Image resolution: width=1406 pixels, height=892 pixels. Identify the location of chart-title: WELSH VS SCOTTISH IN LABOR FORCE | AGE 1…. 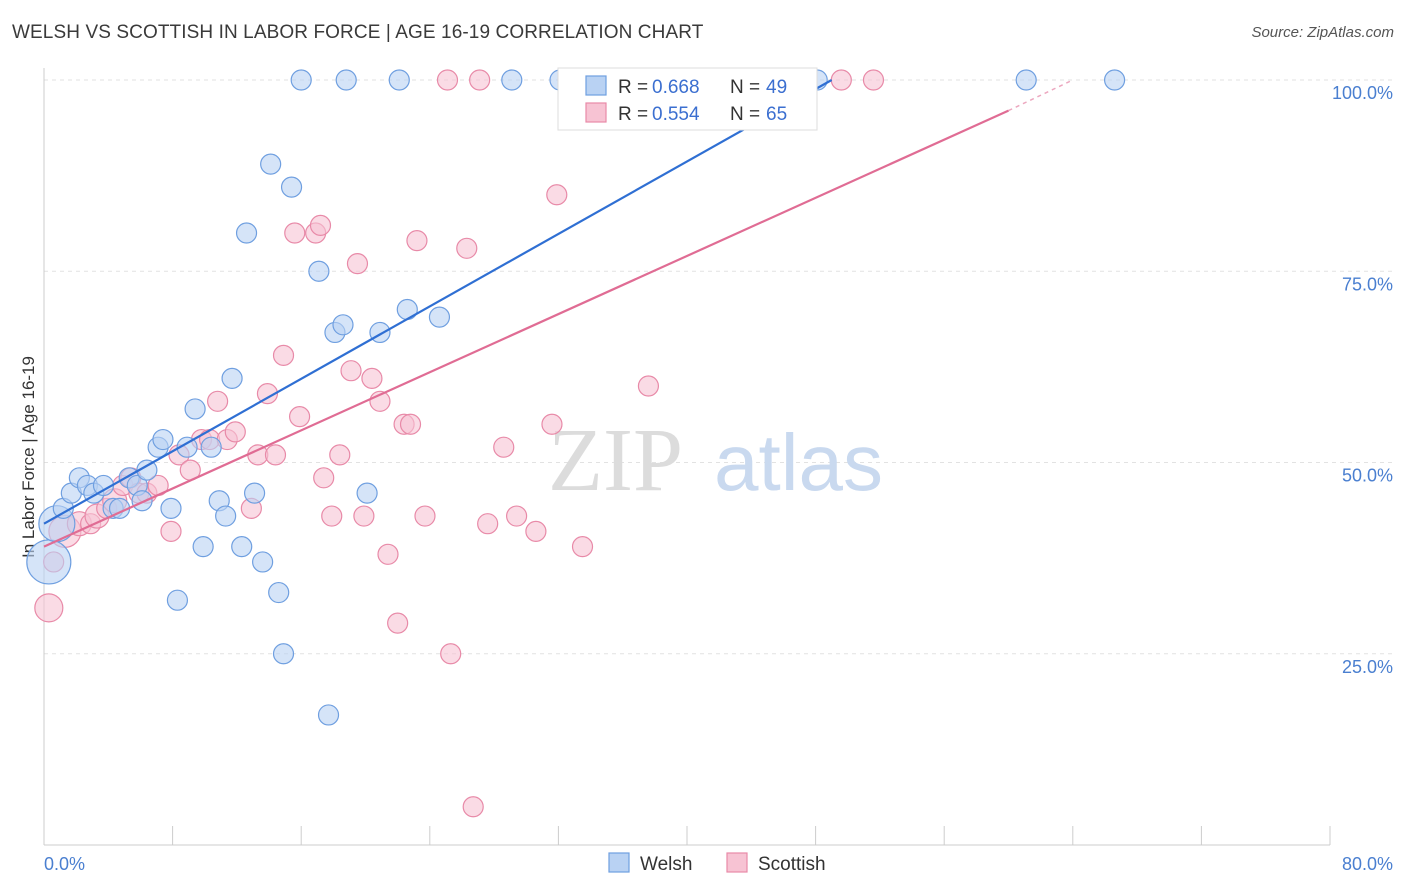
(358, 32).